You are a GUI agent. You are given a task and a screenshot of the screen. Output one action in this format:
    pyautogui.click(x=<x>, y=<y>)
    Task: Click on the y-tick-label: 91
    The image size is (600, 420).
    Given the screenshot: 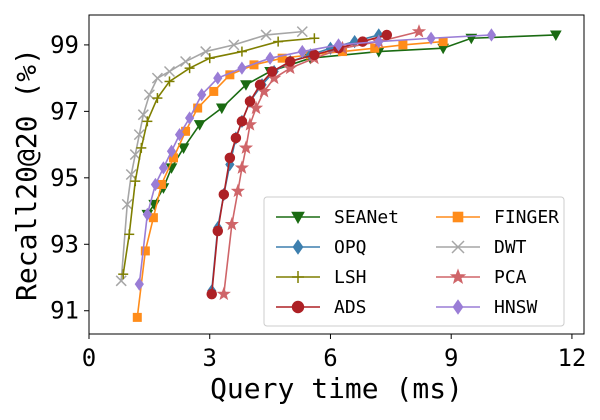 What is the action you would take?
    pyautogui.click(x=64, y=311)
    